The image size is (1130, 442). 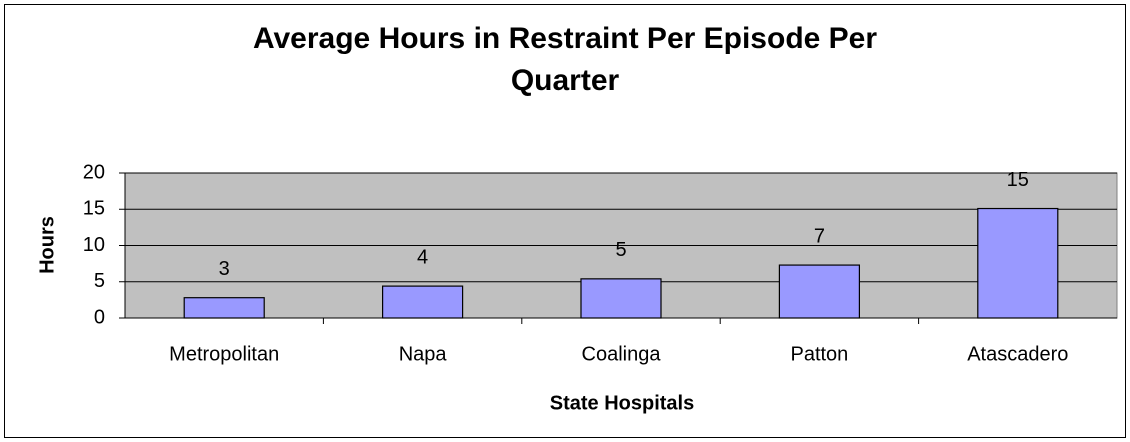 I want to click on y-tick-label: 0, so click(x=99, y=317).